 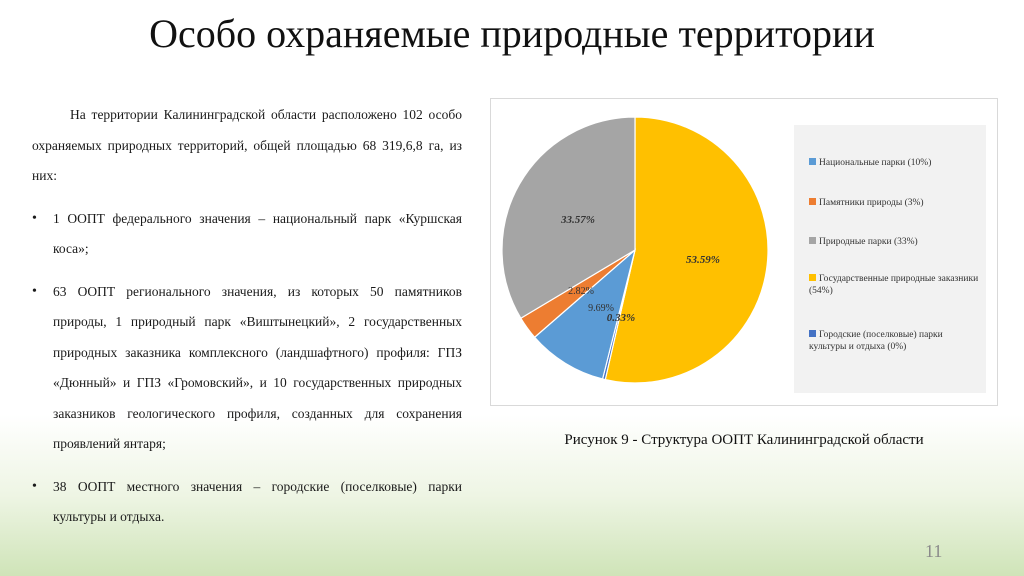 I want to click on pie-data-label: 53.59%, so click(x=703, y=260).